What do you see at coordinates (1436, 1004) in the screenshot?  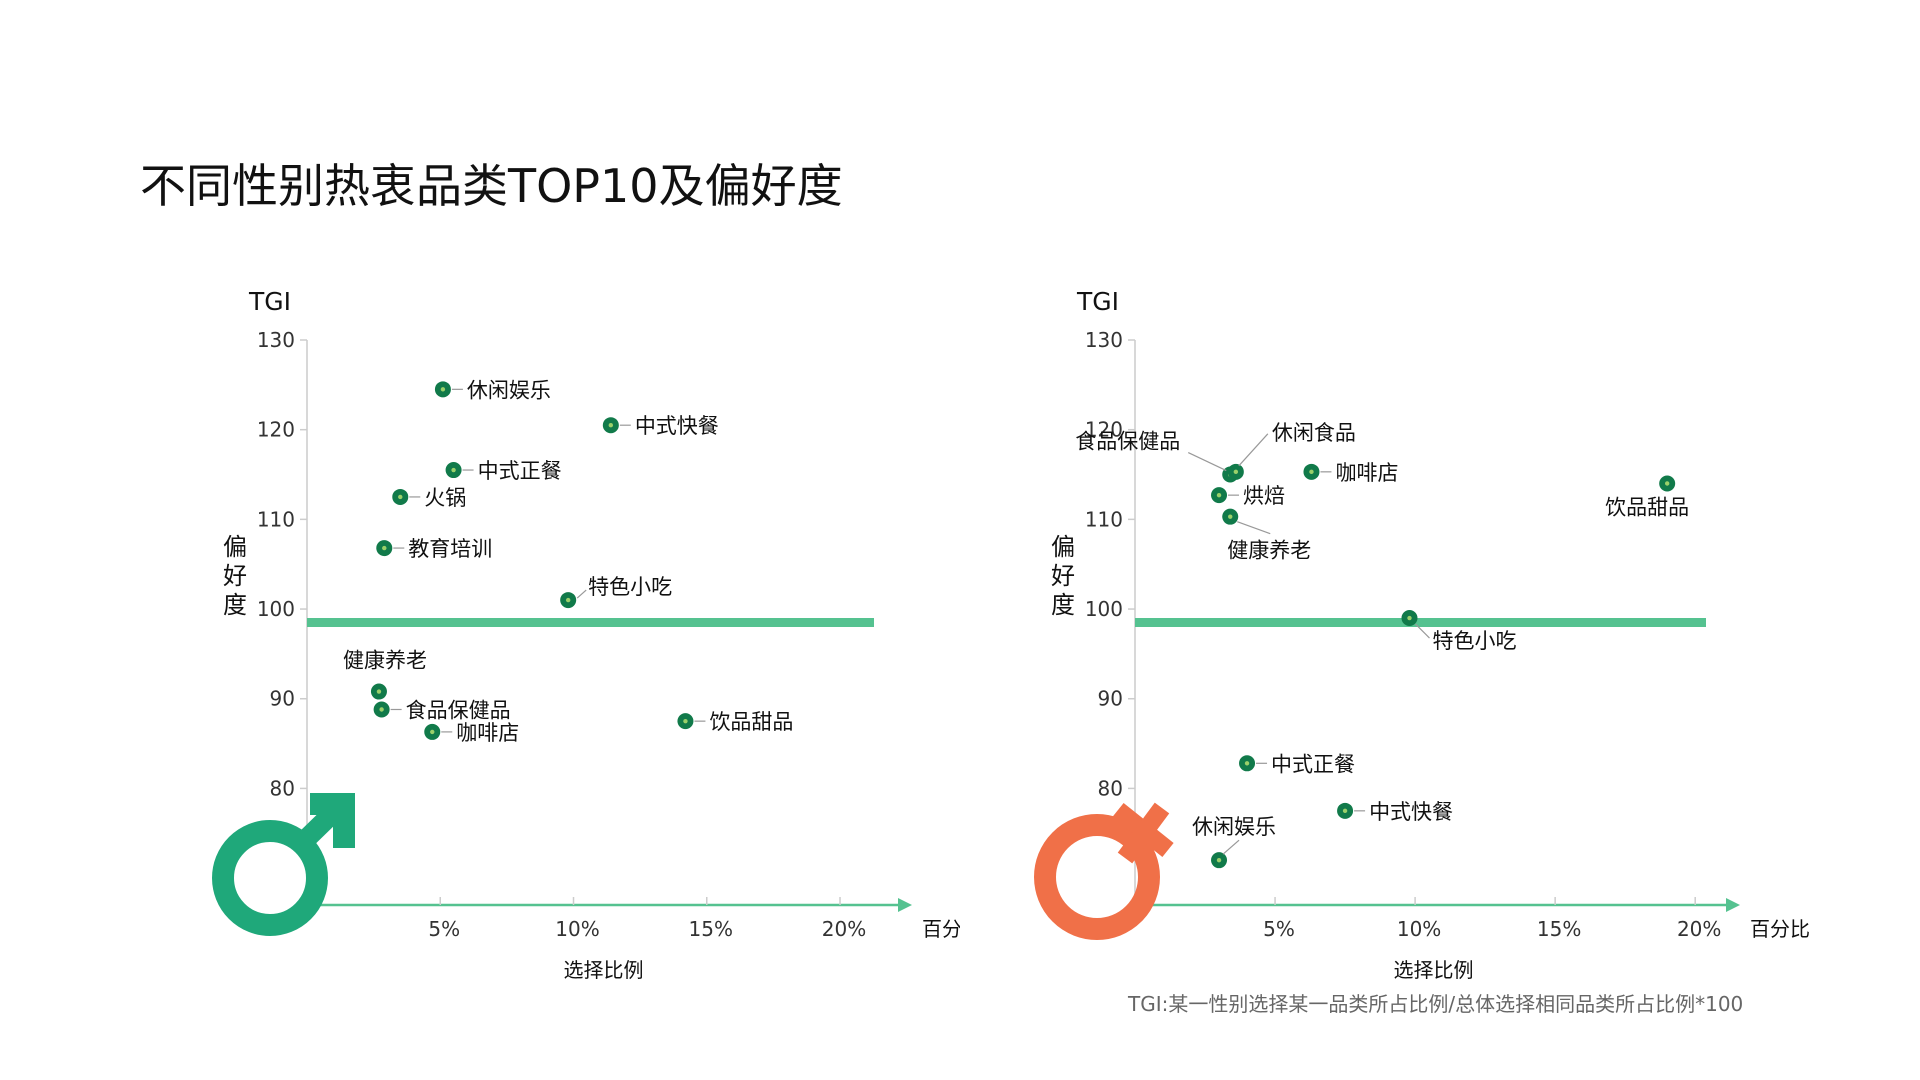 I see `footnote: TGI:某一性别选择某一品类所占比例/总体选择相同品类所占比例*100` at bounding box center [1436, 1004].